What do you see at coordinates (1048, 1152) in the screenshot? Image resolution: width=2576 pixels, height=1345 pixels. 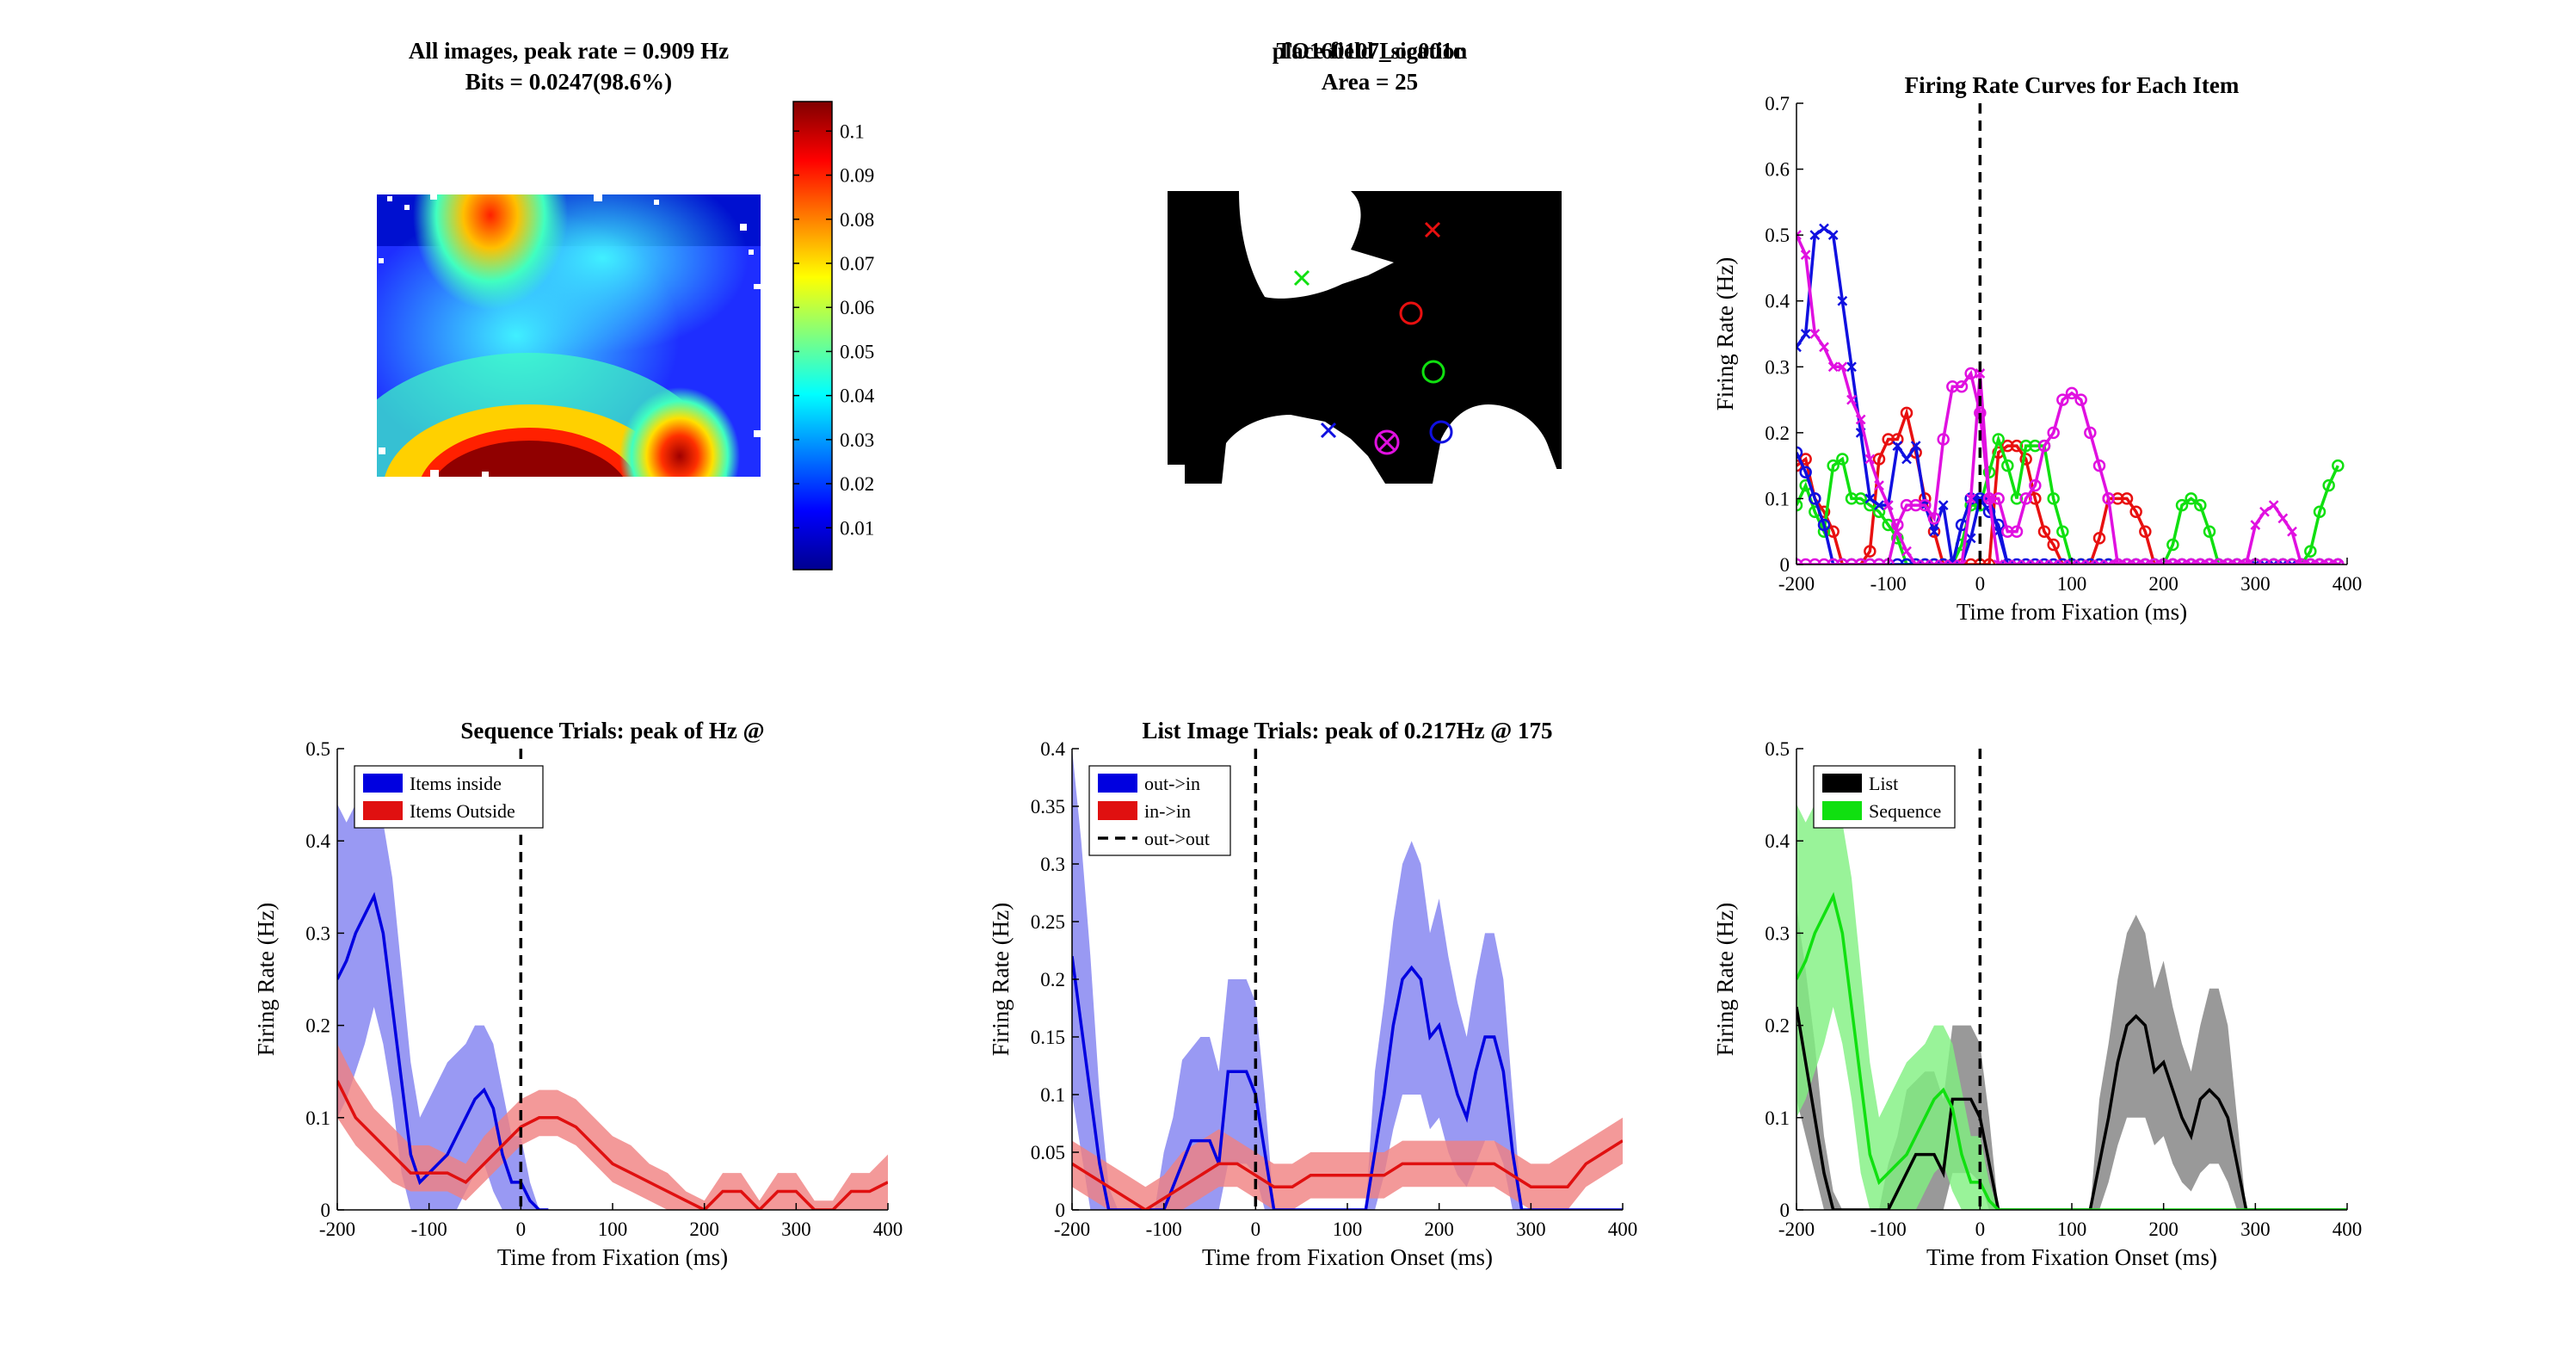 I see `y-tick-label: 0.05` at bounding box center [1048, 1152].